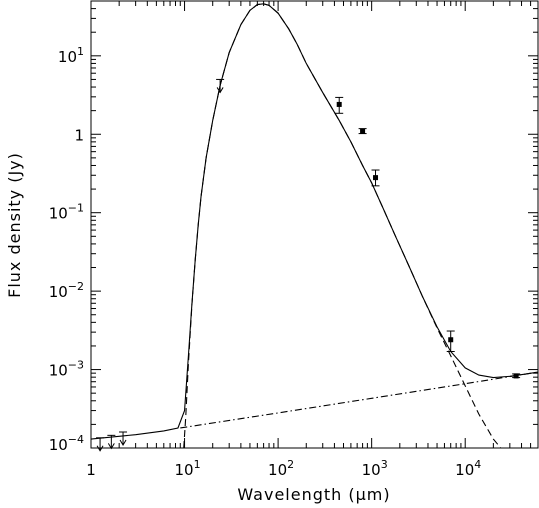  I want to click on y-tick-label: 10¹, so click(71, 55).